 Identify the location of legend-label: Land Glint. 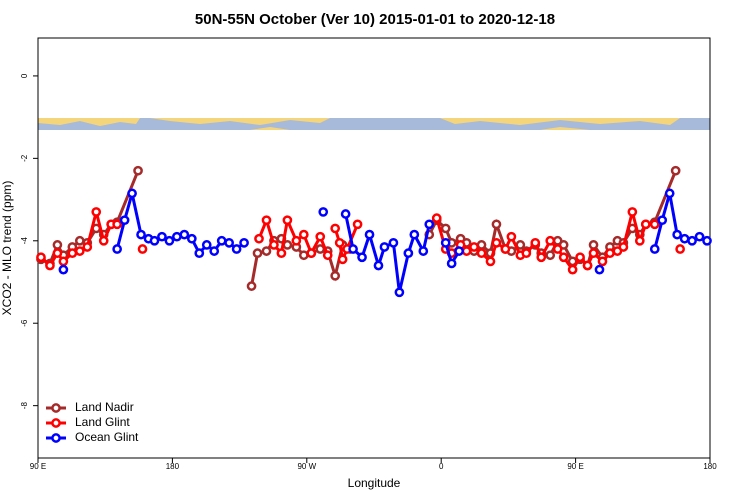
(102, 422).